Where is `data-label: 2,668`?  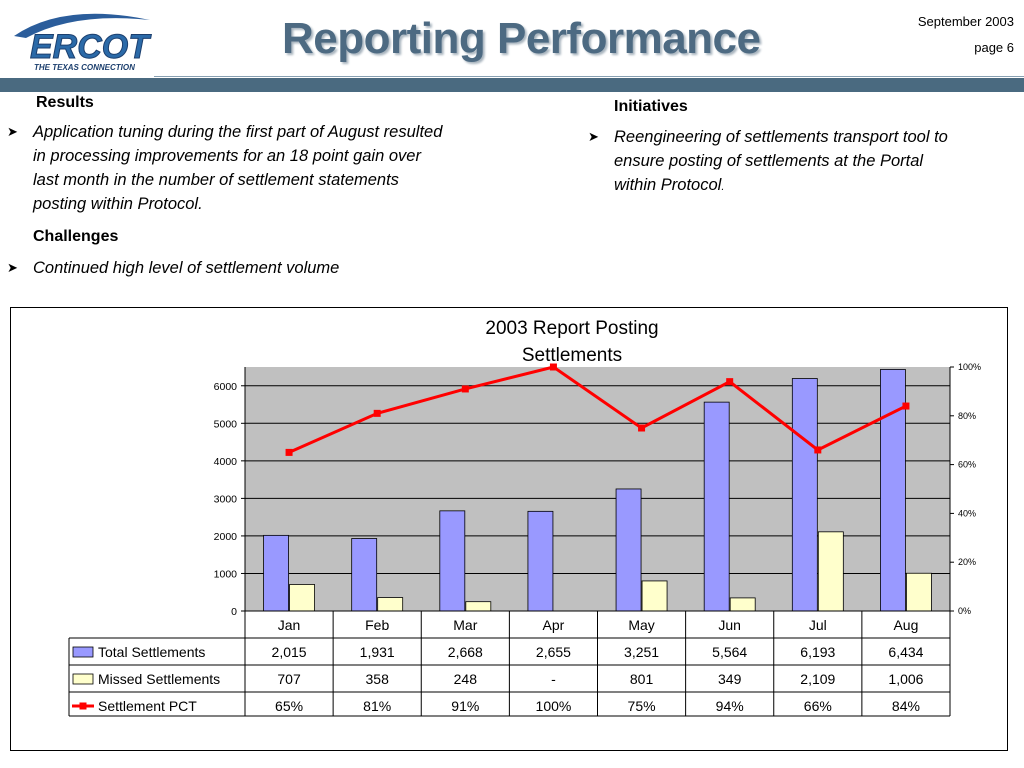
data-label: 2,668 is located at coordinates (465, 652).